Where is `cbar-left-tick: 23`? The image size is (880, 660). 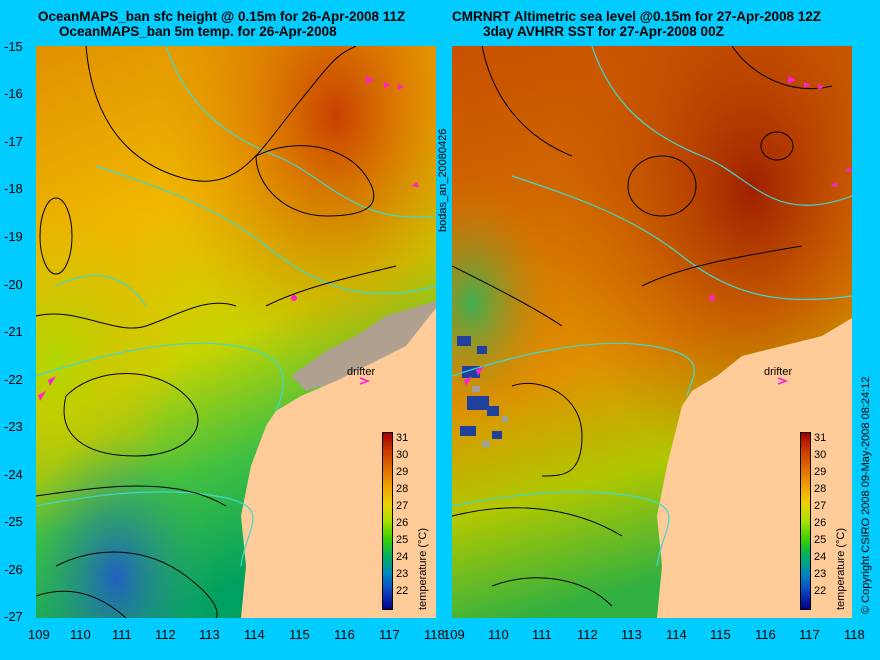
cbar-left-tick: 23 is located at coordinates (402, 574).